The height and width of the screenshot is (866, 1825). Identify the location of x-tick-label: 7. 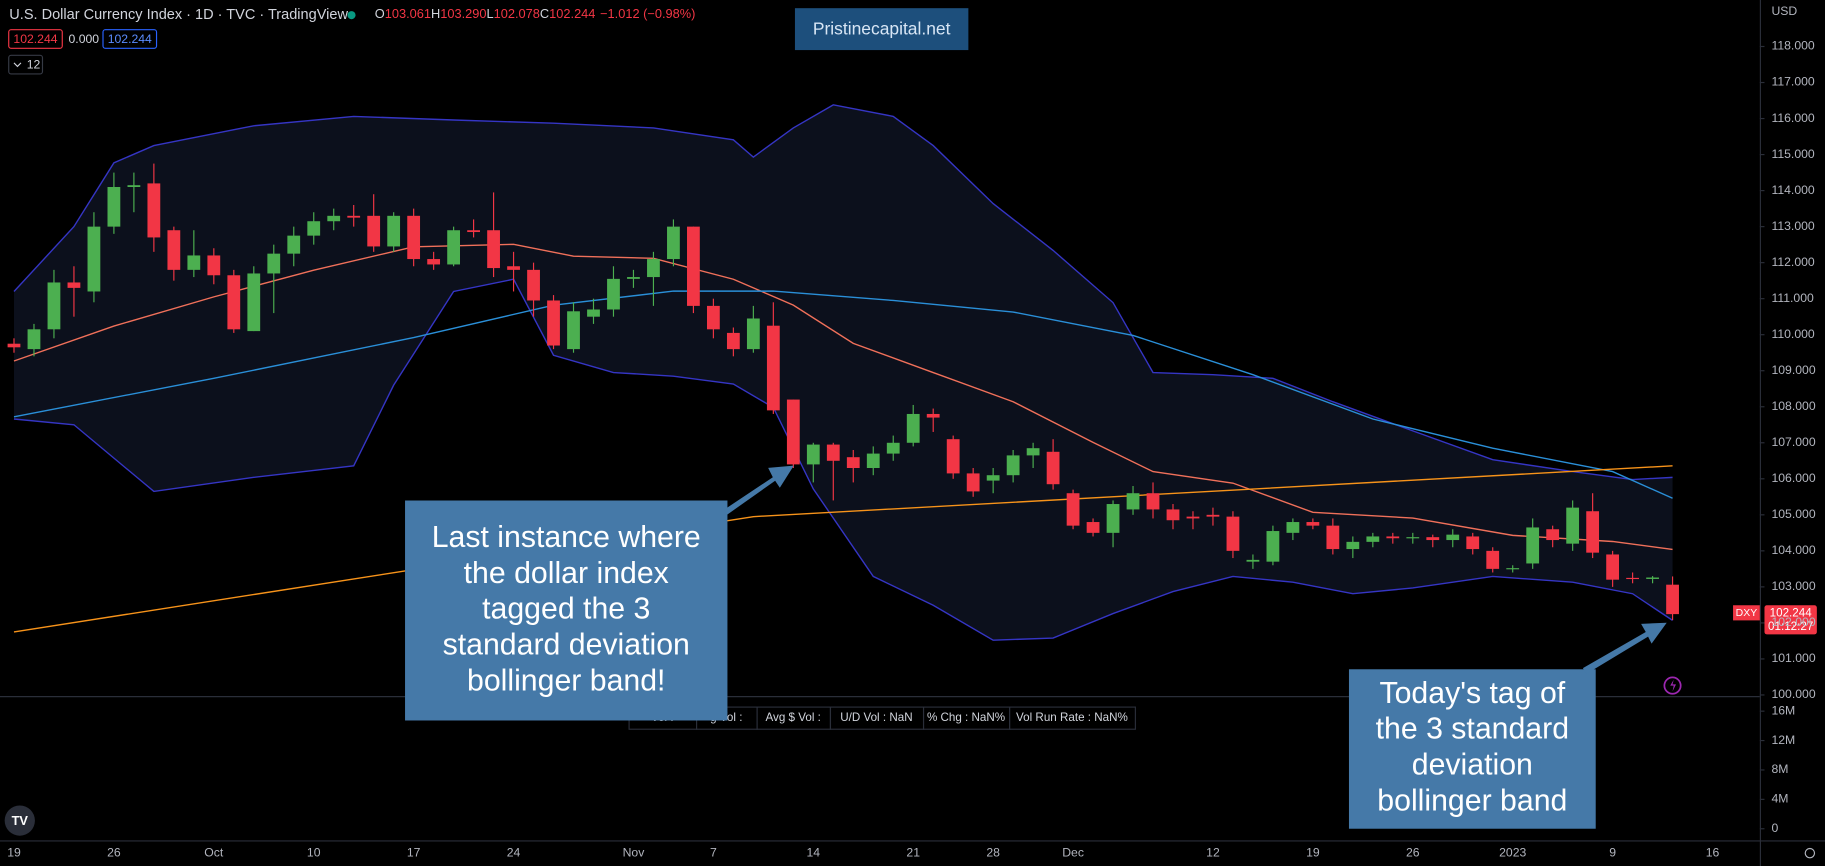
(713, 852).